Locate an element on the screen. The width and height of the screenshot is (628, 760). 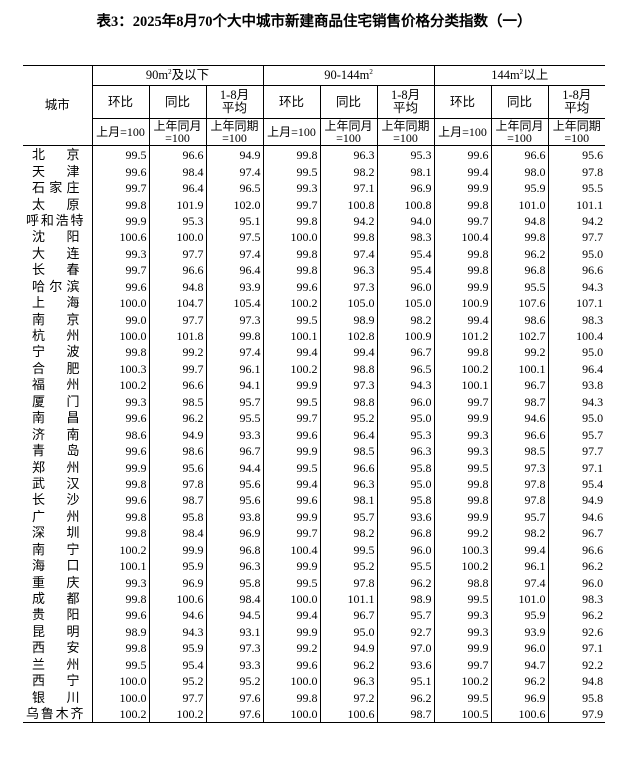
index-value: 95.2 is located at coordinates (348, 418).